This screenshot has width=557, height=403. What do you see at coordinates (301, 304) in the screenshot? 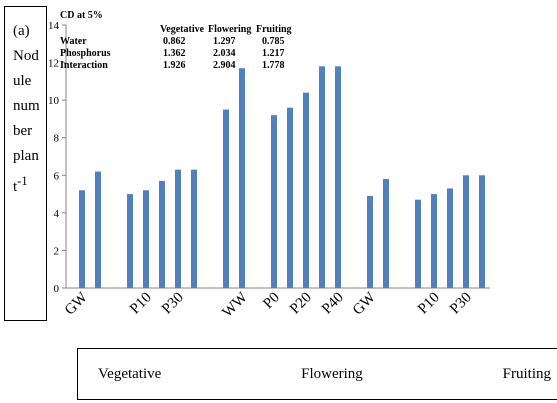
I see `x-tick-label: P20` at bounding box center [301, 304].